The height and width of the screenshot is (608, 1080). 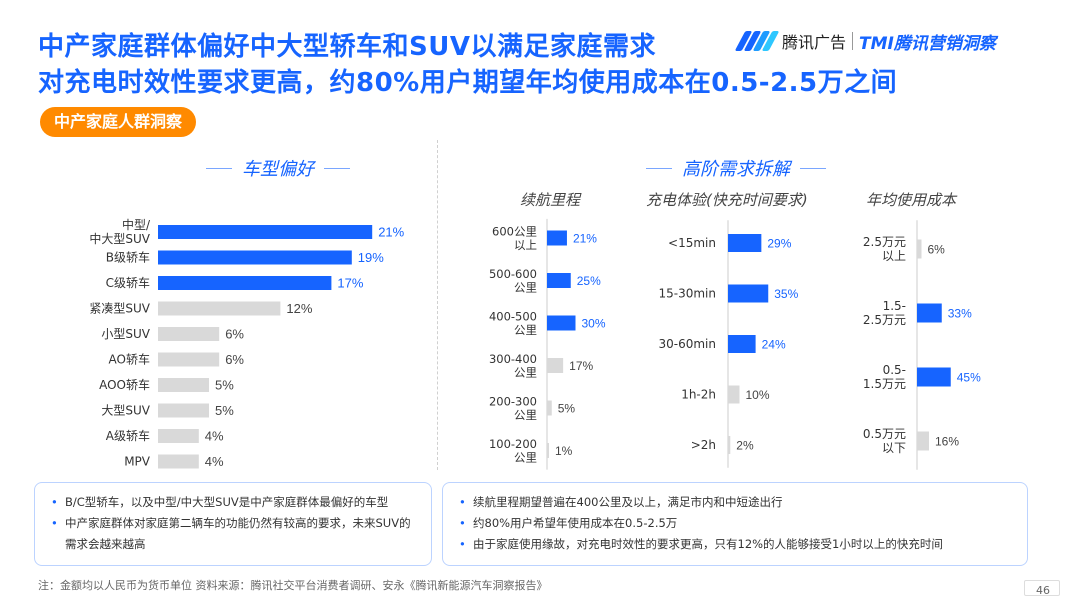 What do you see at coordinates (894, 306) in the screenshot?
I see `chart-category-label: 1.5-` at bounding box center [894, 306].